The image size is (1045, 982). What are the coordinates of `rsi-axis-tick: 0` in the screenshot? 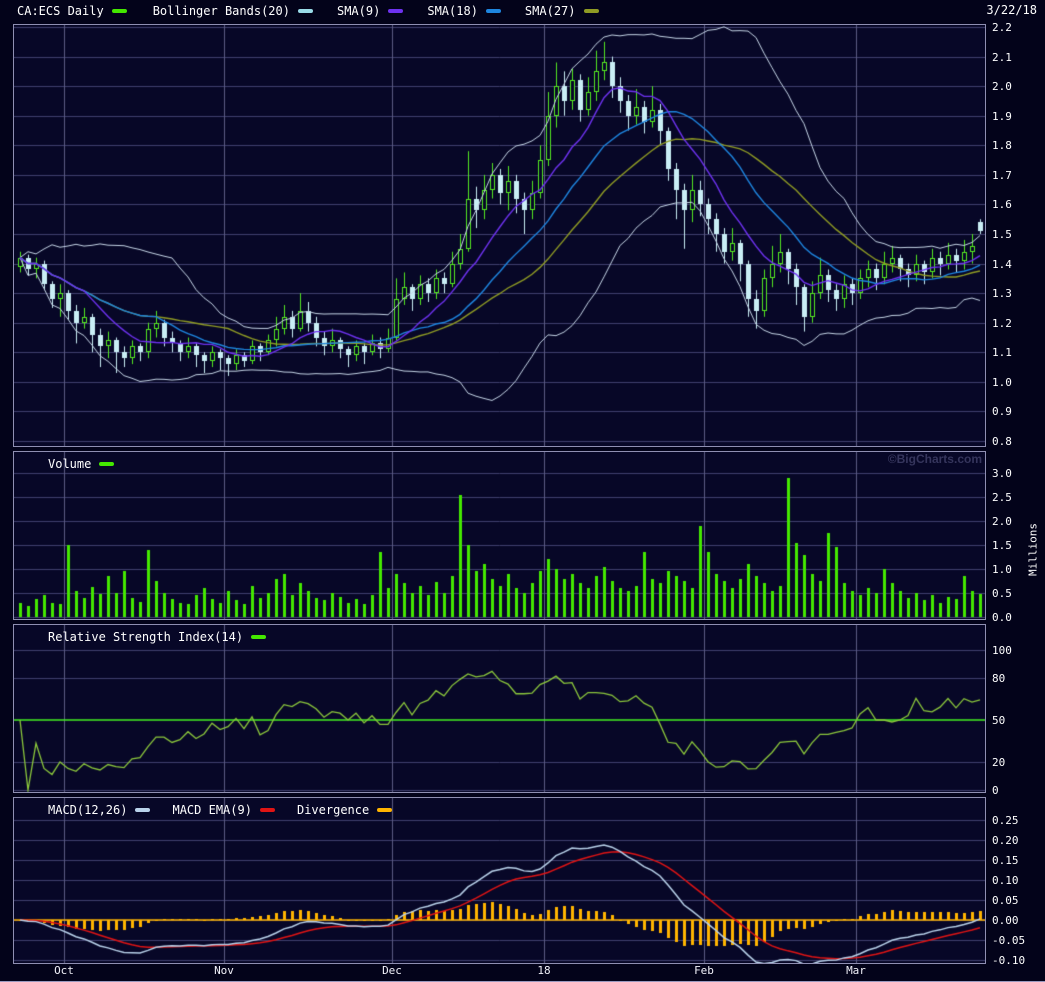 It's located at (995, 790).